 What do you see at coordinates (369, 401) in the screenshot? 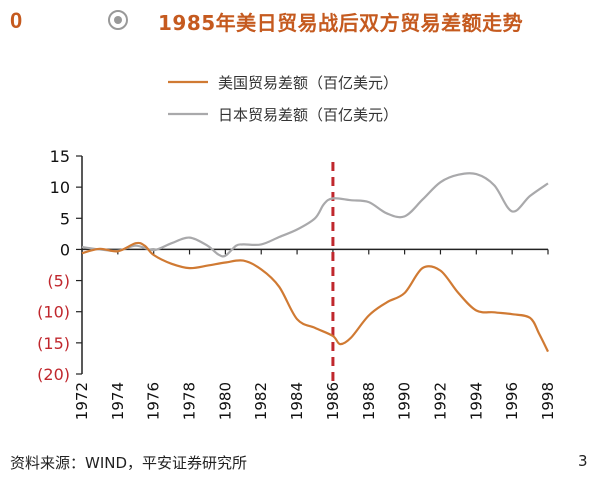
I see `x-tick-label: 1988` at bounding box center [369, 401].